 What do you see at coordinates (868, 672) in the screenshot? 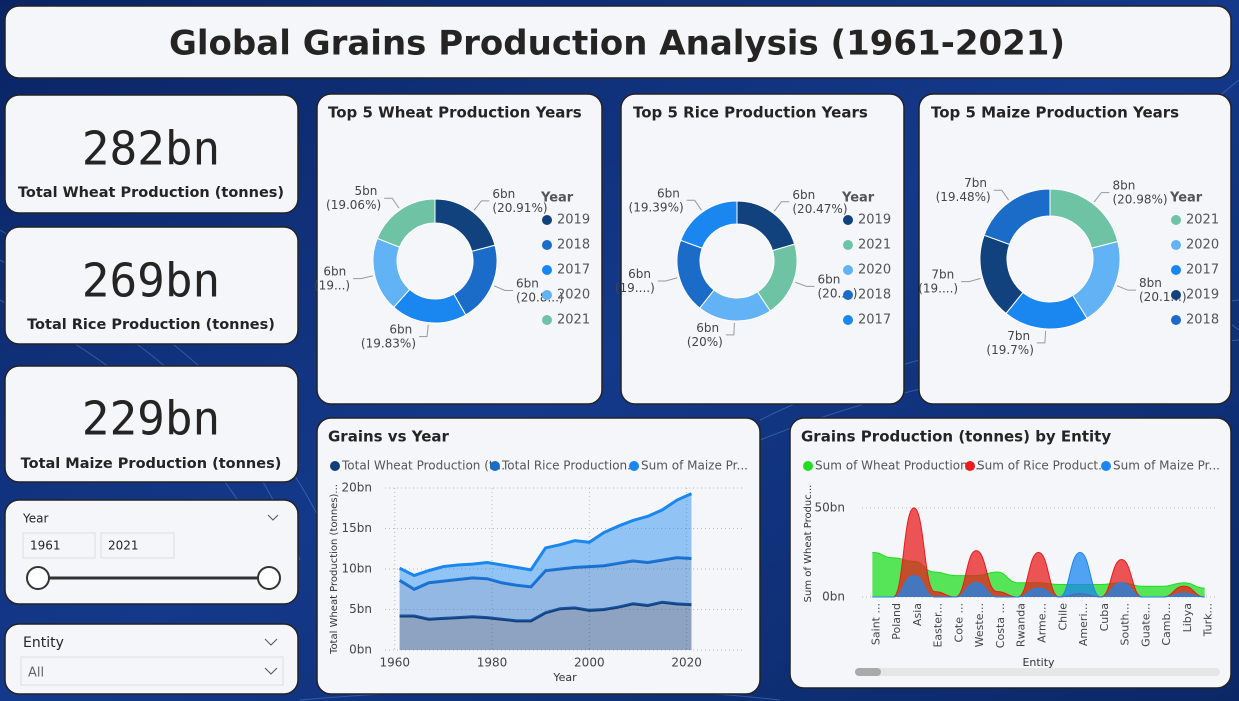
I see `scrollbar-thumb` at bounding box center [868, 672].